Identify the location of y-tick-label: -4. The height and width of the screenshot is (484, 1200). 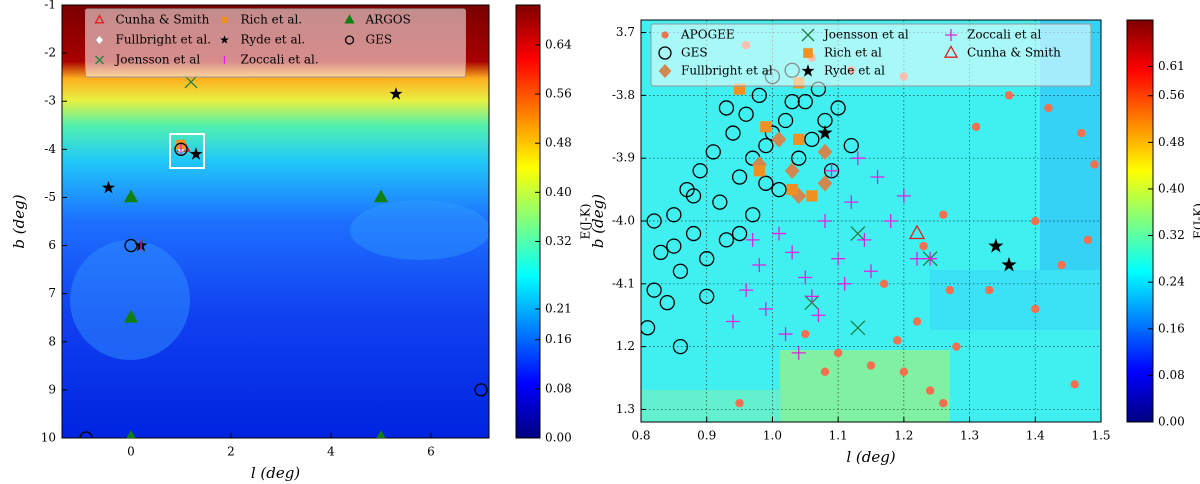
(50, 149).